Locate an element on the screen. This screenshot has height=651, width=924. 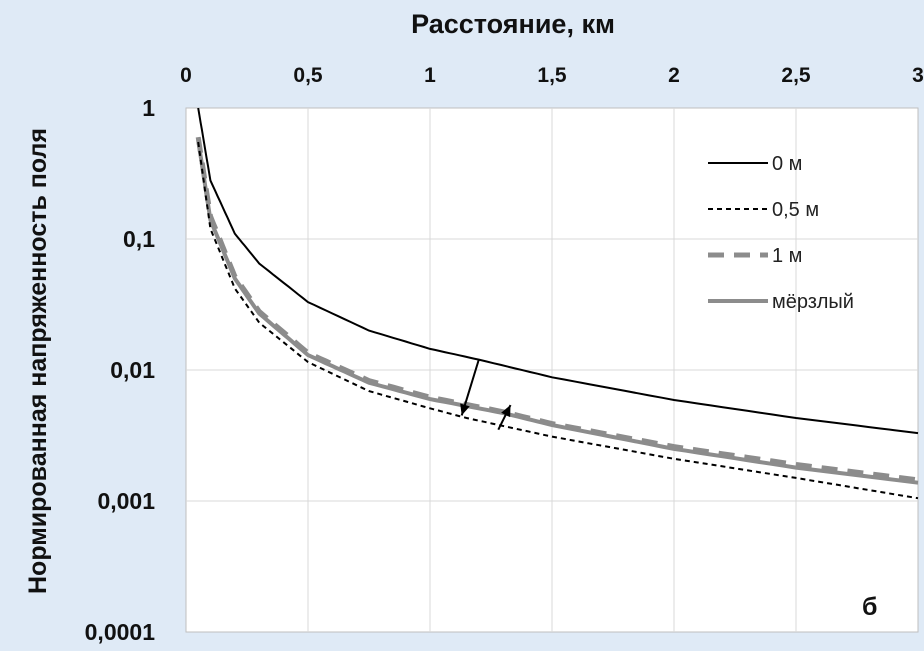
x-tick-label: 1,5 is located at coordinates (552, 75).